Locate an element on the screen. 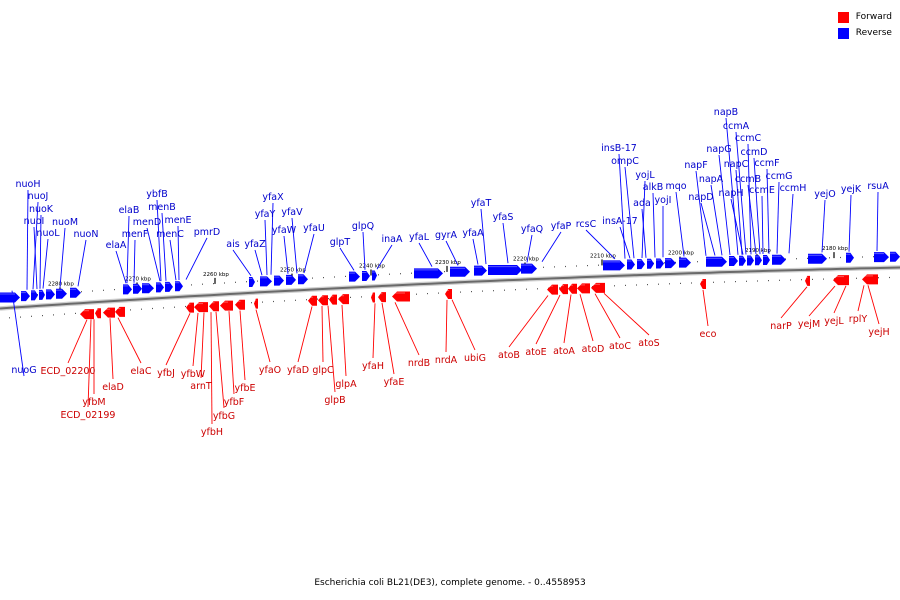  gene-label-atod: atoD is located at coordinates (593, 349).